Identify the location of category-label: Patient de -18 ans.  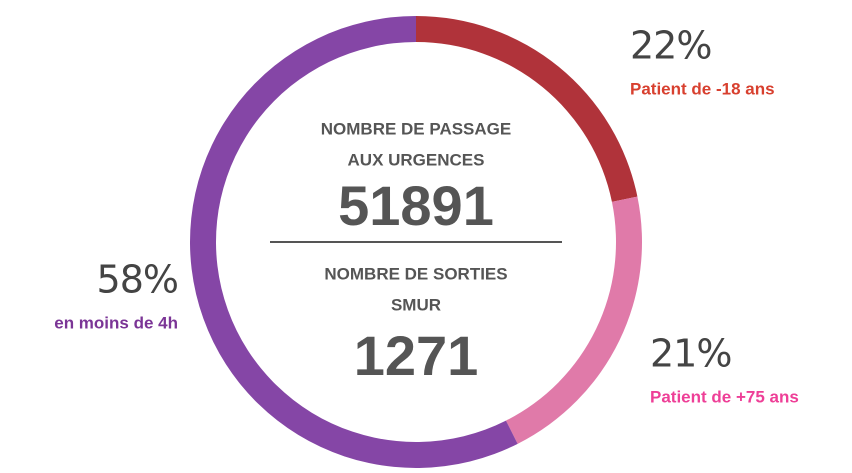
(702, 88).